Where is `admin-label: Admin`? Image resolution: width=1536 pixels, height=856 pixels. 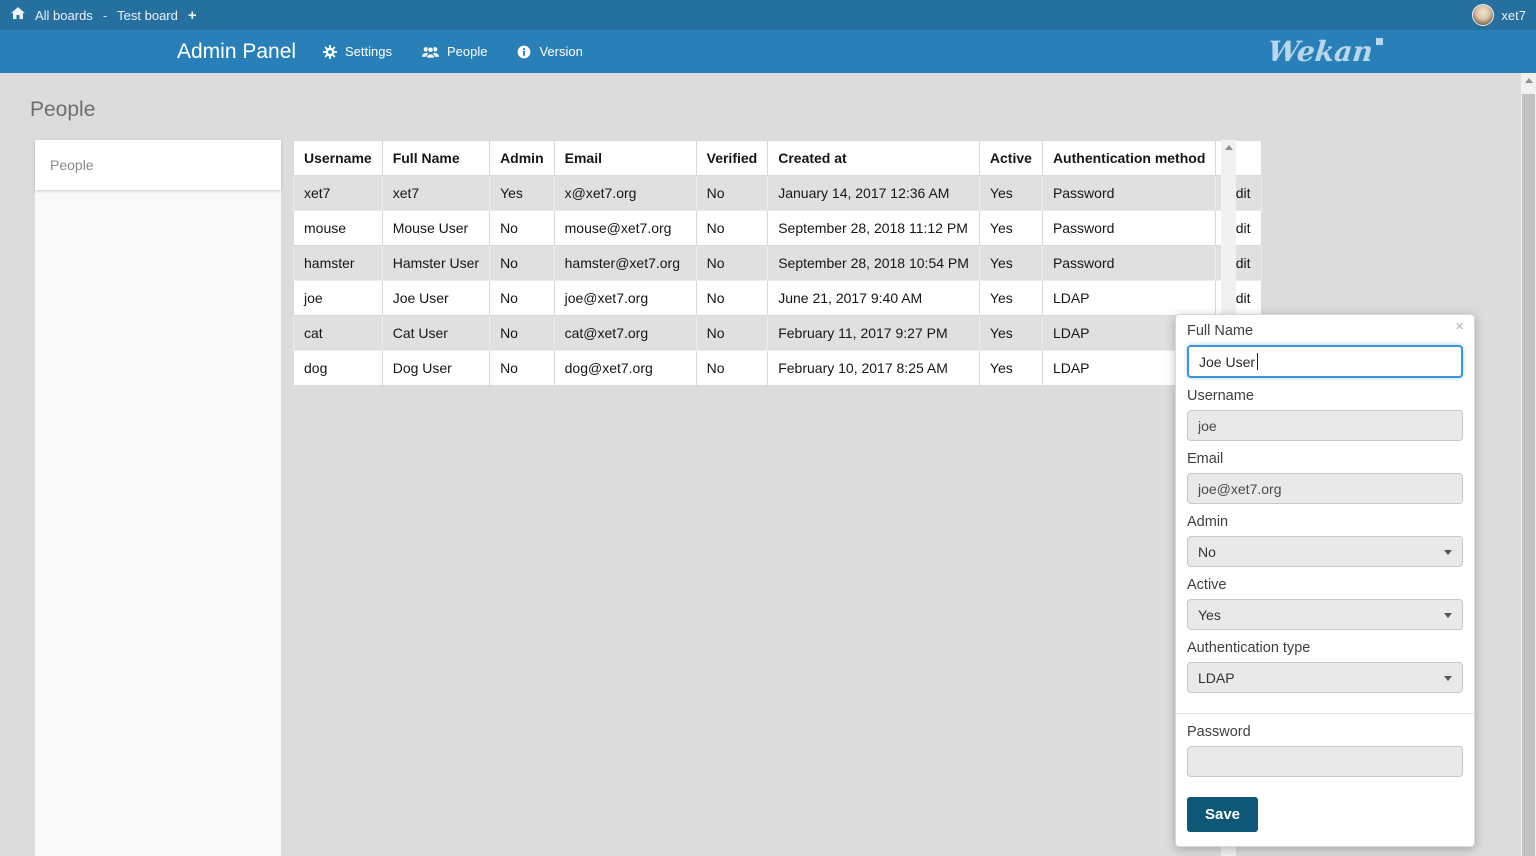
admin-label: Admin is located at coordinates (1208, 522).